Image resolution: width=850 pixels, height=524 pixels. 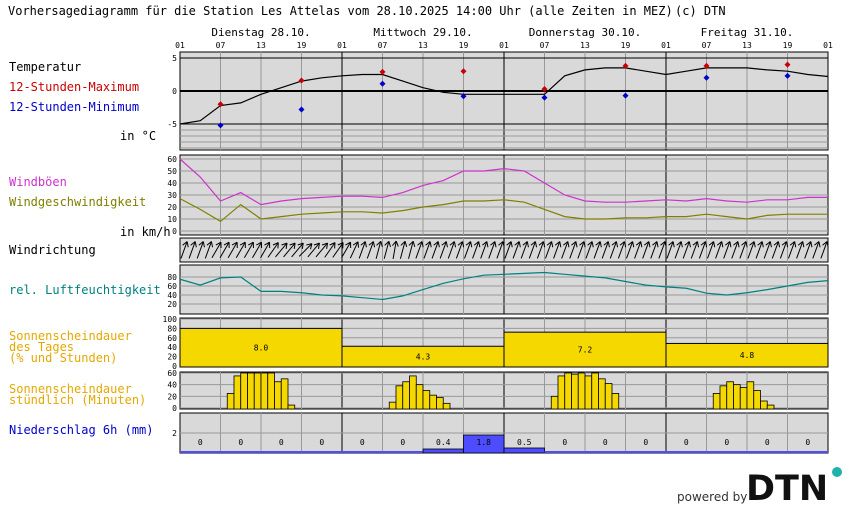 I want to click on hour-tick-label: 07, so click(x=545, y=45).